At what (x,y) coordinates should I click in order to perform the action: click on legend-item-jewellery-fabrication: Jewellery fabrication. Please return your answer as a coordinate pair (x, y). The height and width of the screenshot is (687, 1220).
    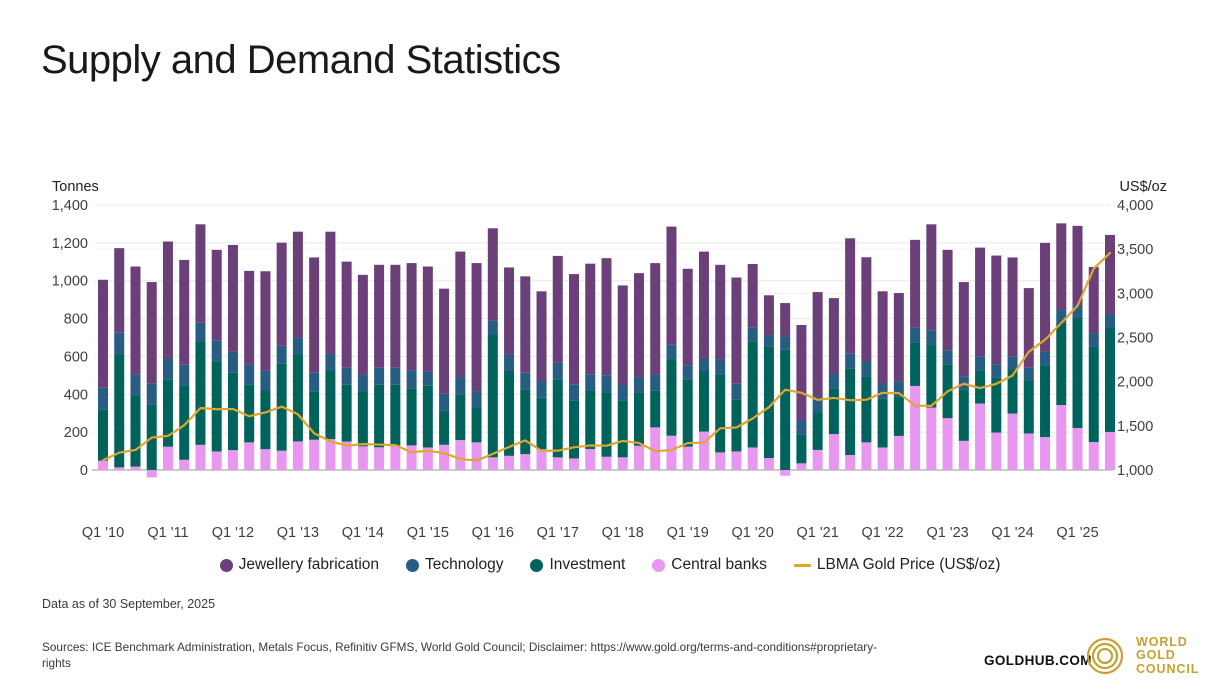
    Looking at the image, I should click on (299, 565).